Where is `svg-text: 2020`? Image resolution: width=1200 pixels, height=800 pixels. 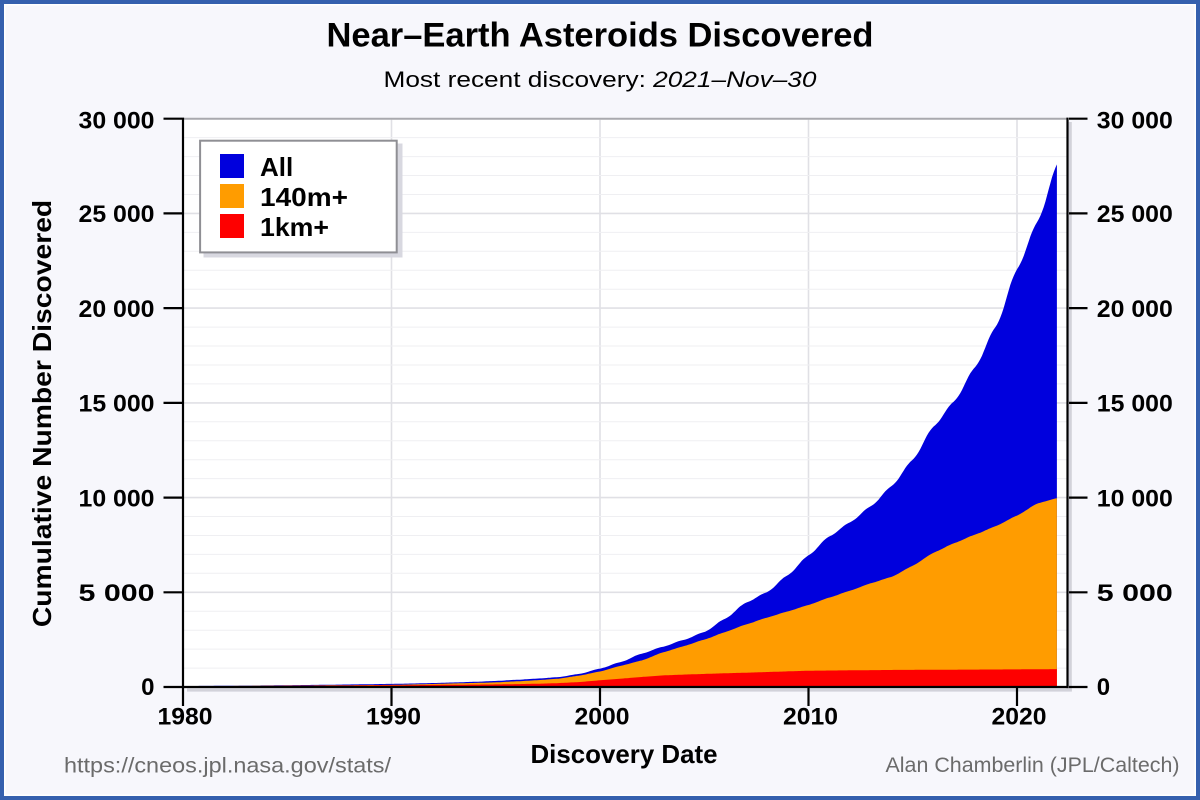
svg-text: 2020 is located at coordinates (1019, 717).